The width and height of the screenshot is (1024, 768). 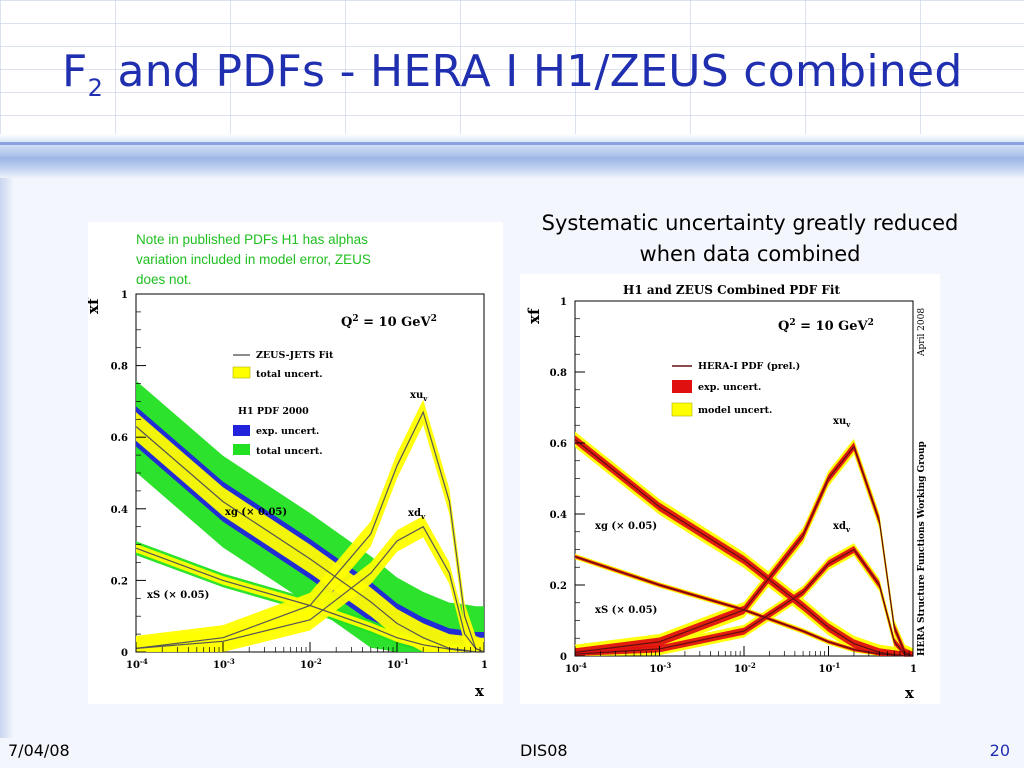 I want to click on caption-line-1: Systematic uncertainty greatly reduced, so click(x=750, y=223).